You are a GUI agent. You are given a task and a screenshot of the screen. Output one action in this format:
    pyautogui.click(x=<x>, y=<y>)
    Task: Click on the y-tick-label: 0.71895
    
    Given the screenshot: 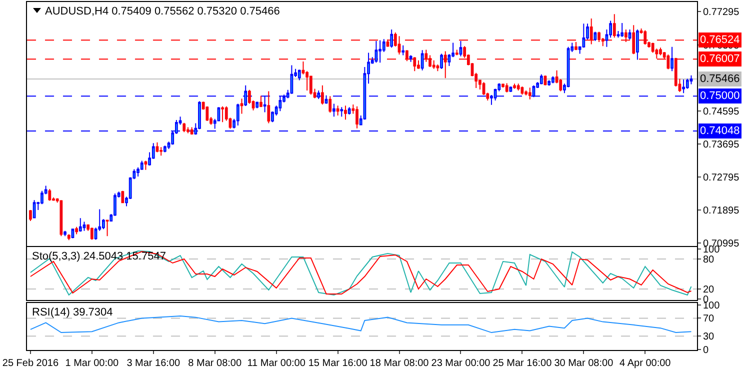 What is the action you would take?
    pyautogui.click(x=721, y=211)
    